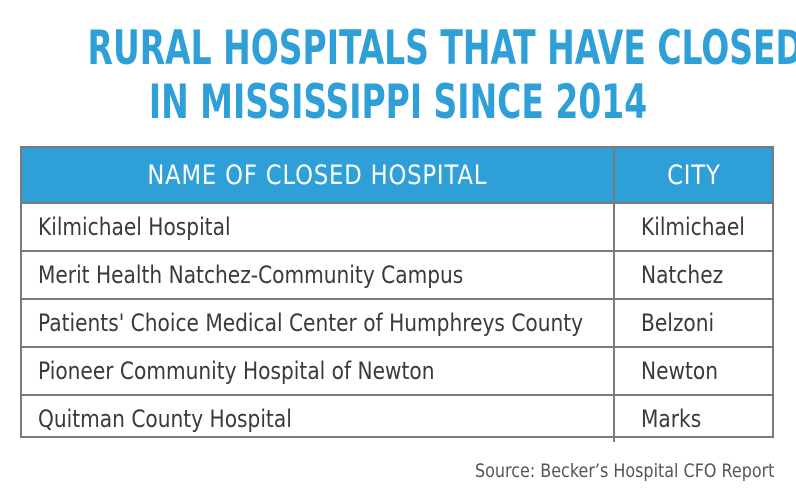 This screenshot has height=500, width=796. I want to click on hospital-name-cell: Kilmichael Hospital, so click(318, 226).